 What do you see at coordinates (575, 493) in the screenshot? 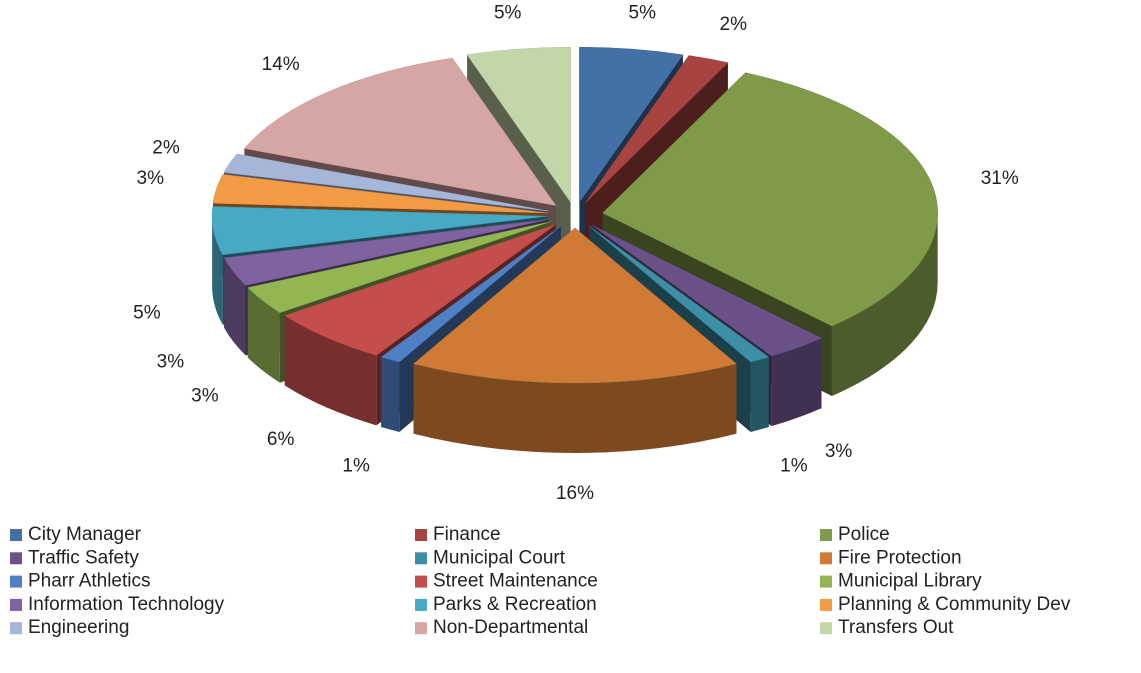
I see `data-label: 16%` at bounding box center [575, 493].